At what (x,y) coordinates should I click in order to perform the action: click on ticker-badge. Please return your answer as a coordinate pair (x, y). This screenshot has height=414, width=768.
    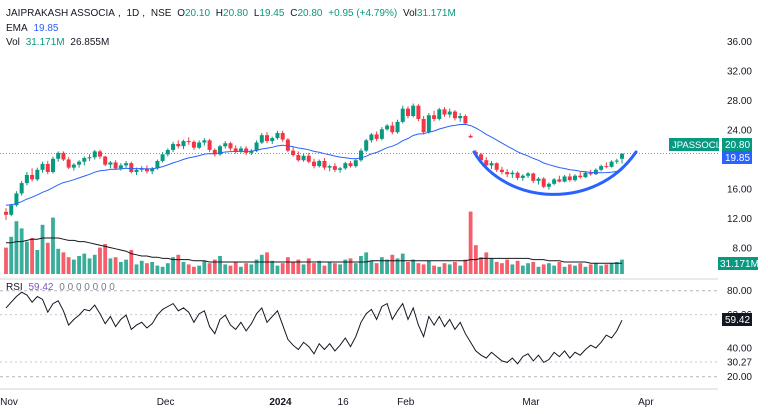
    Looking at the image, I should click on (694, 144).